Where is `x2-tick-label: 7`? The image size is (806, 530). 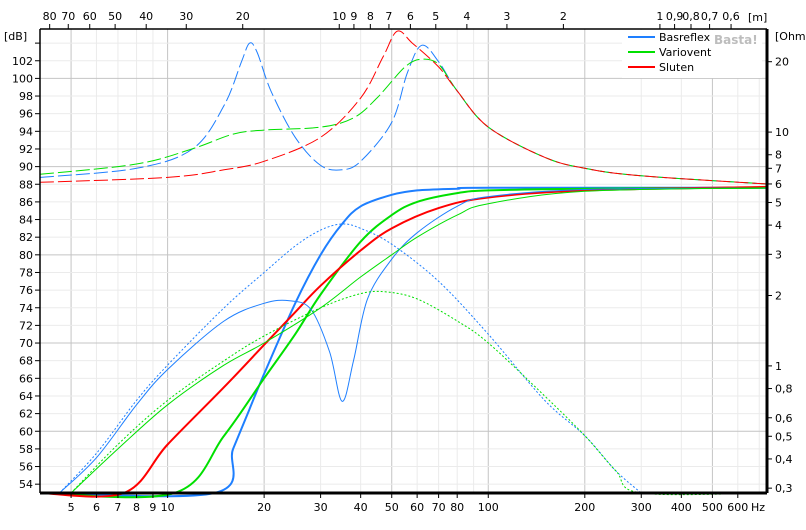 x2-tick-label: 7 is located at coordinates (388, 16).